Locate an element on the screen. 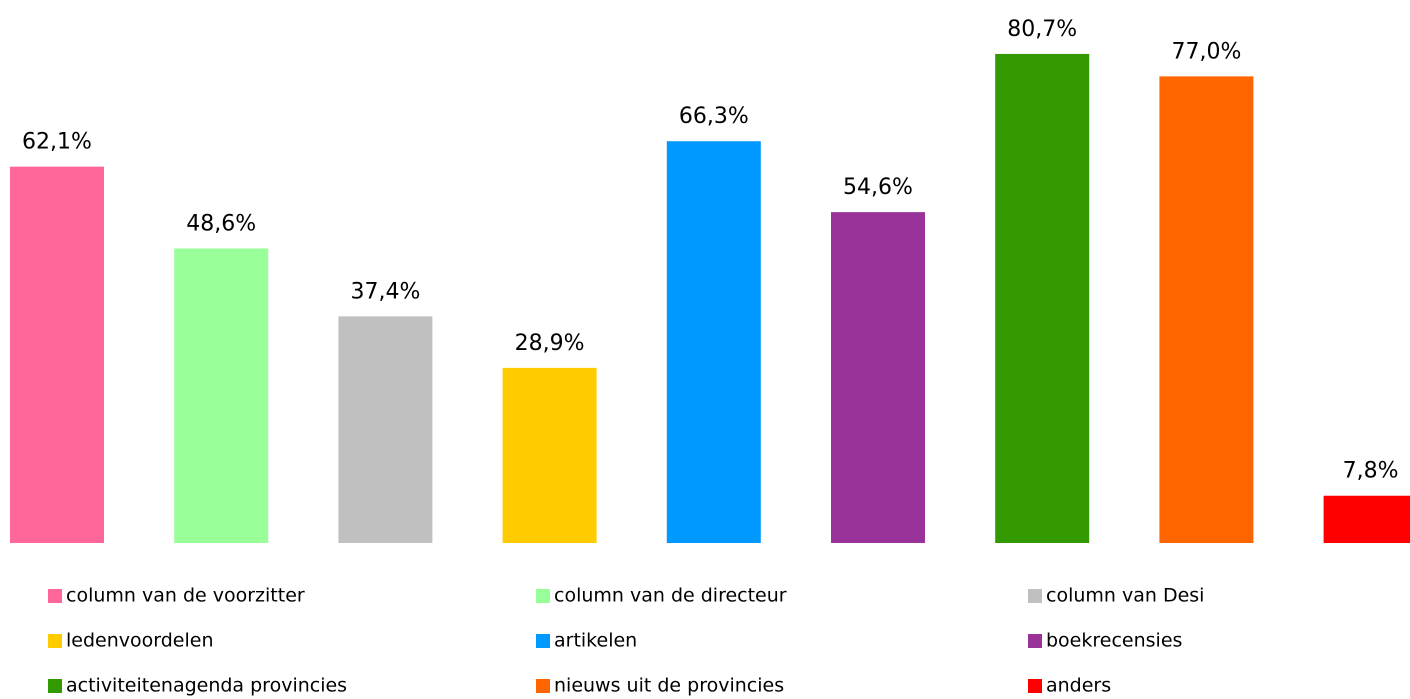  legend-label: artikelen is located at coordinates (595, 641).